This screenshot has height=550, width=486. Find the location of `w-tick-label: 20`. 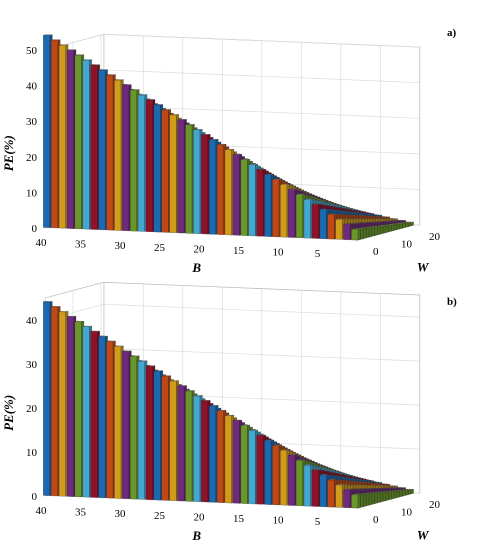

w-tick-label: 20 is located at coordinates (435, 237).